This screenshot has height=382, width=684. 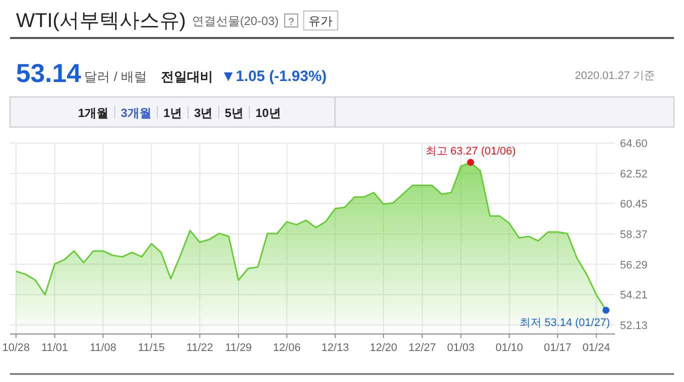 I want to click on y-tick-label: 60.45, so click(x=634, y=204).